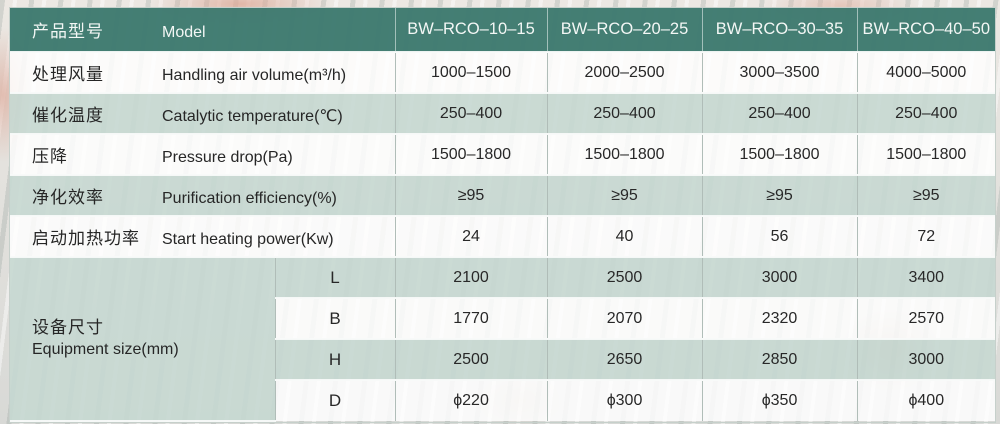  What do you see at coordinates (926, 30) in the screenshot?
I see `model-column-header: BW–RCO–40–50` at bounding box center [926, 30].